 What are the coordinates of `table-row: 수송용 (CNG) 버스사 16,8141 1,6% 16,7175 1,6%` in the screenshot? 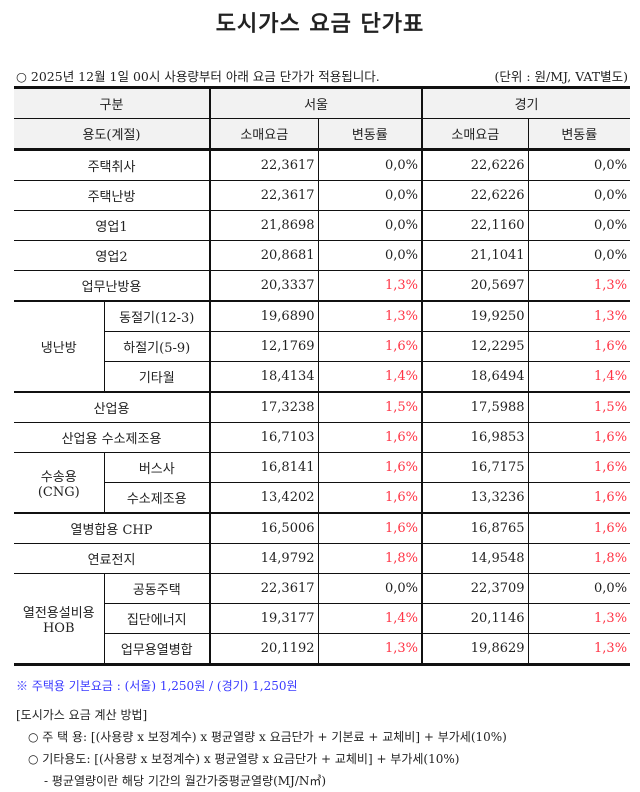 It's located at (322, 483).